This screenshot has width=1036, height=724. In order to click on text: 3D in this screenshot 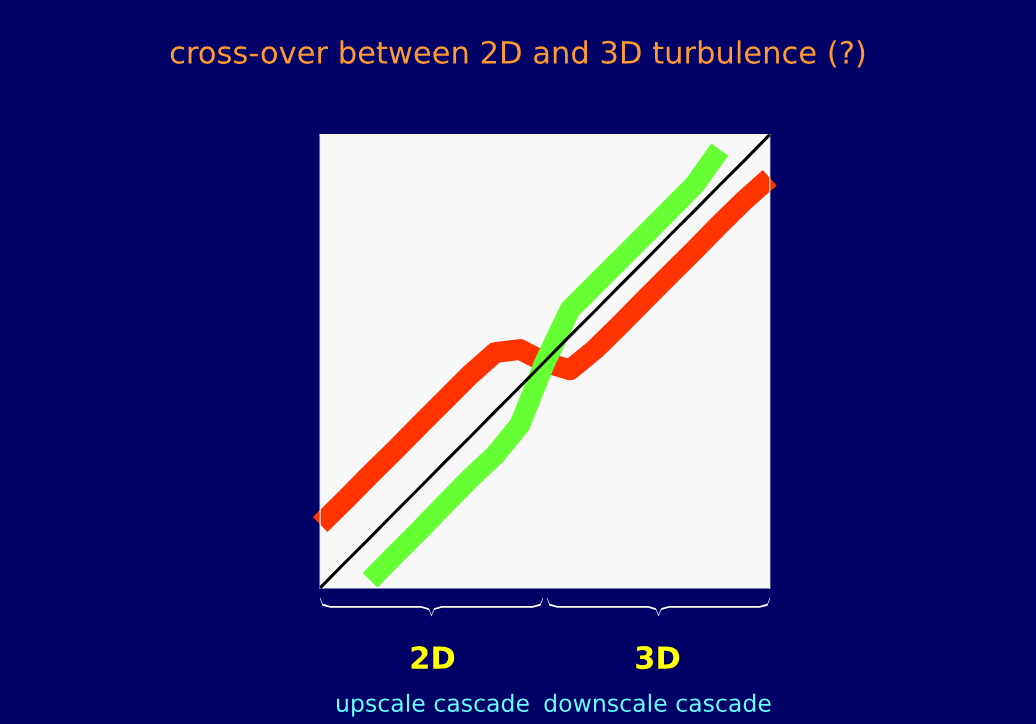, I will do `click(658, 658)`.